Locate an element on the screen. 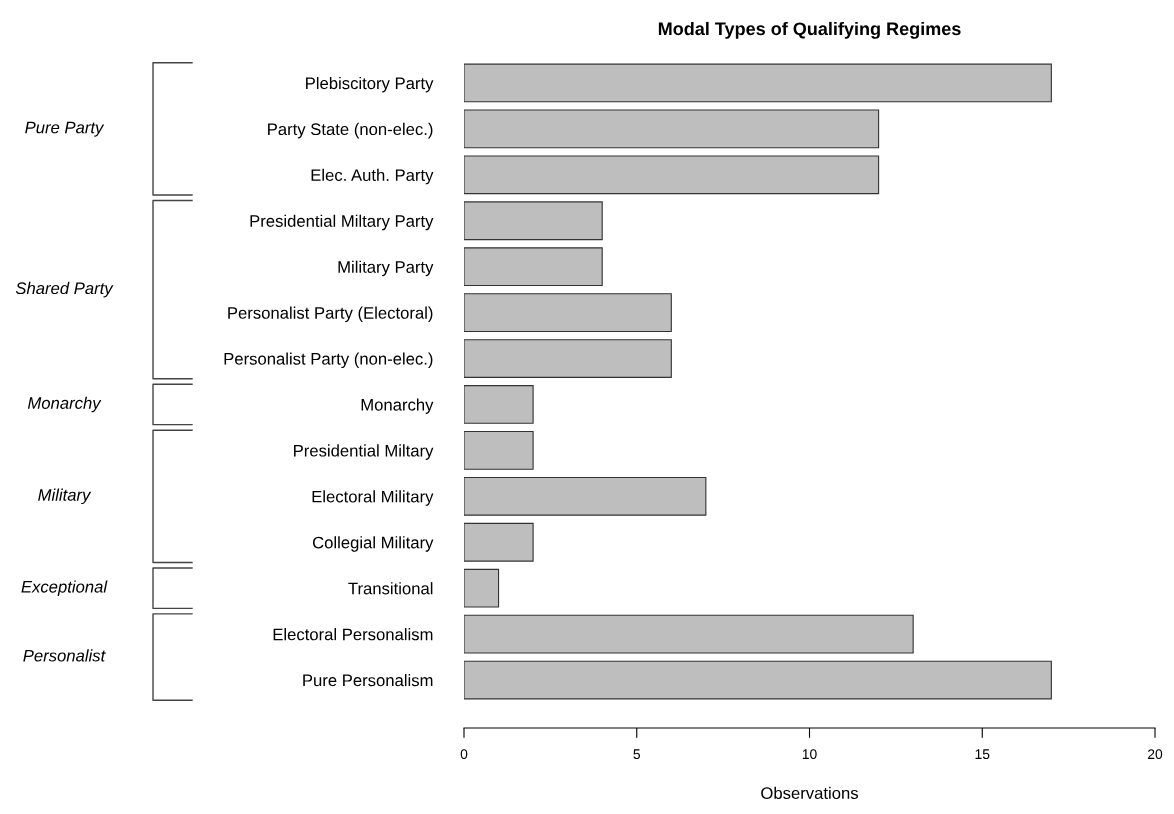  x-tick-label: 5 is located at coordinates (637, 754).